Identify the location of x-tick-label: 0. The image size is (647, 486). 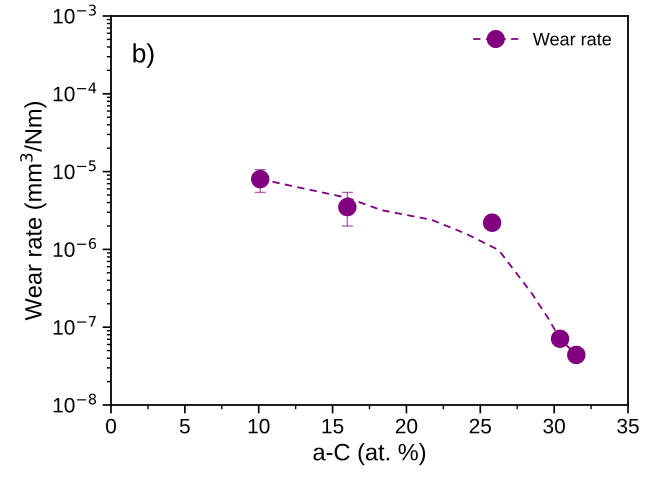
(111, 426).